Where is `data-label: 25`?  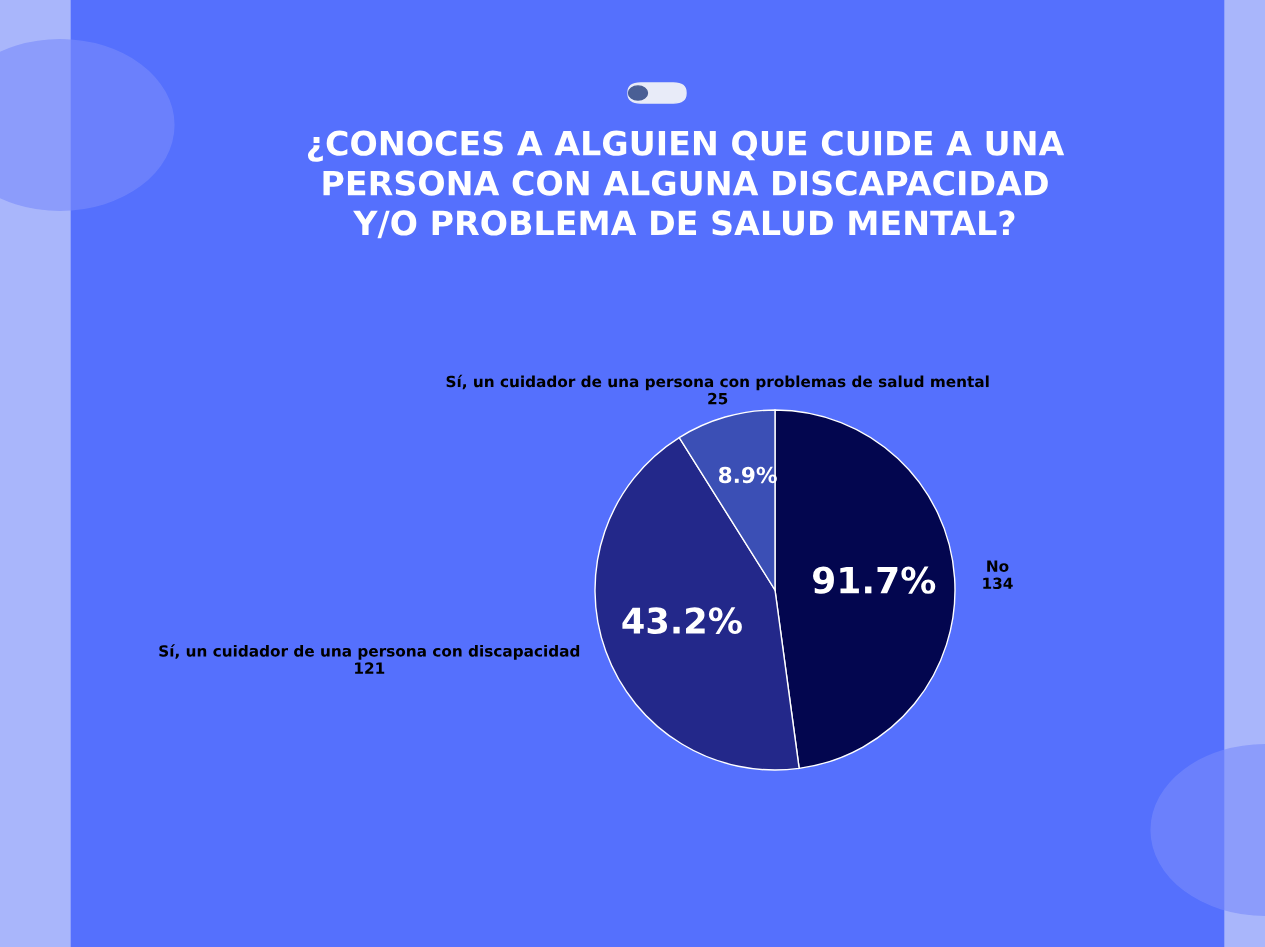
data-label: 25 is located at coordinates (718, 398).